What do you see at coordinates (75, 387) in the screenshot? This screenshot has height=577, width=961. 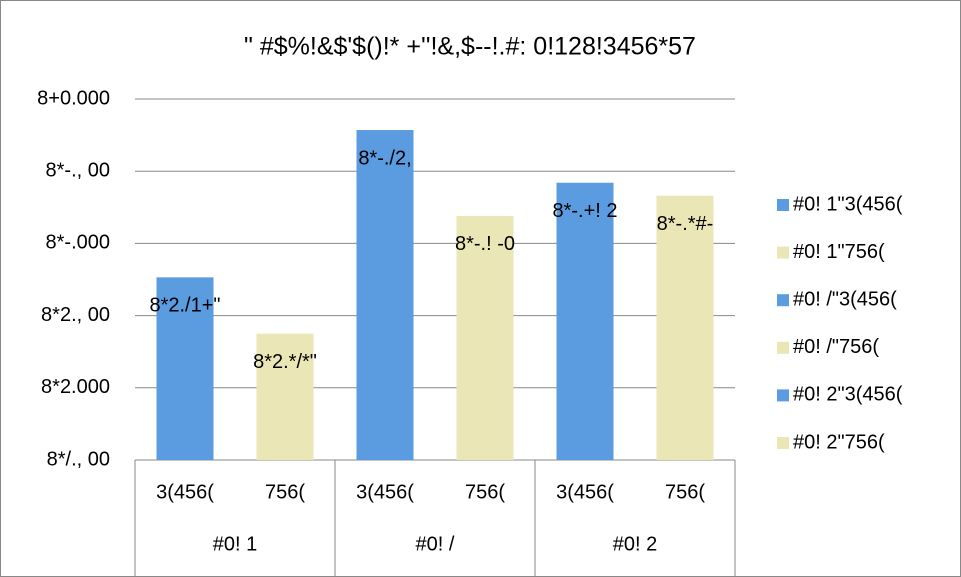 I see `y-tick-label: 8*2.000` at bounding box center [75, 387].